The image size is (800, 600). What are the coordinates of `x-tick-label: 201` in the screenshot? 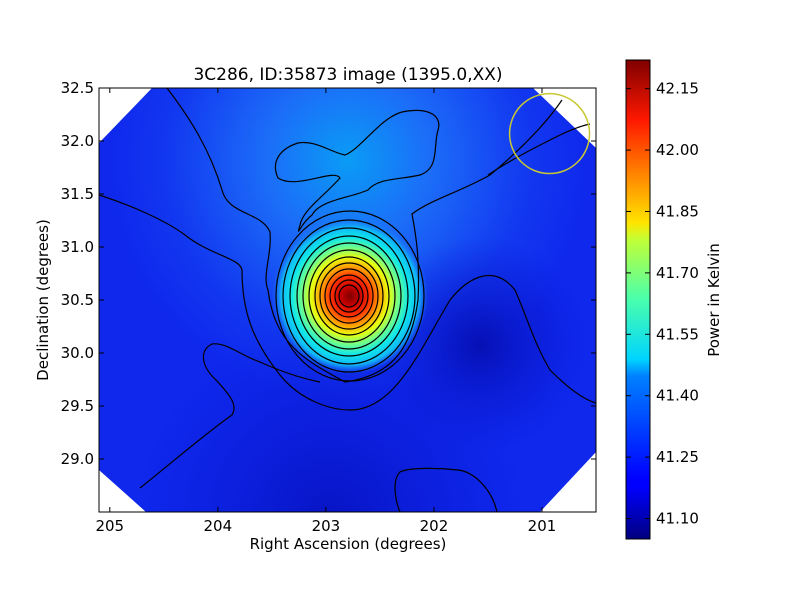 It's located at (542, 526).